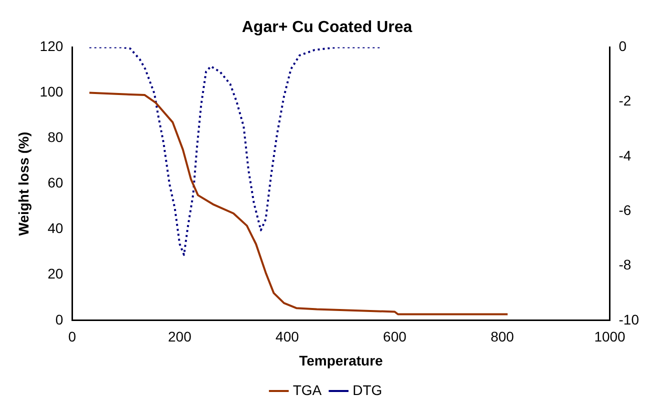 This screenshot has width=660, height=416. Describe the element at coordinates (367, 390) in the screenshot. I see `legend-label: DTG` at that location.